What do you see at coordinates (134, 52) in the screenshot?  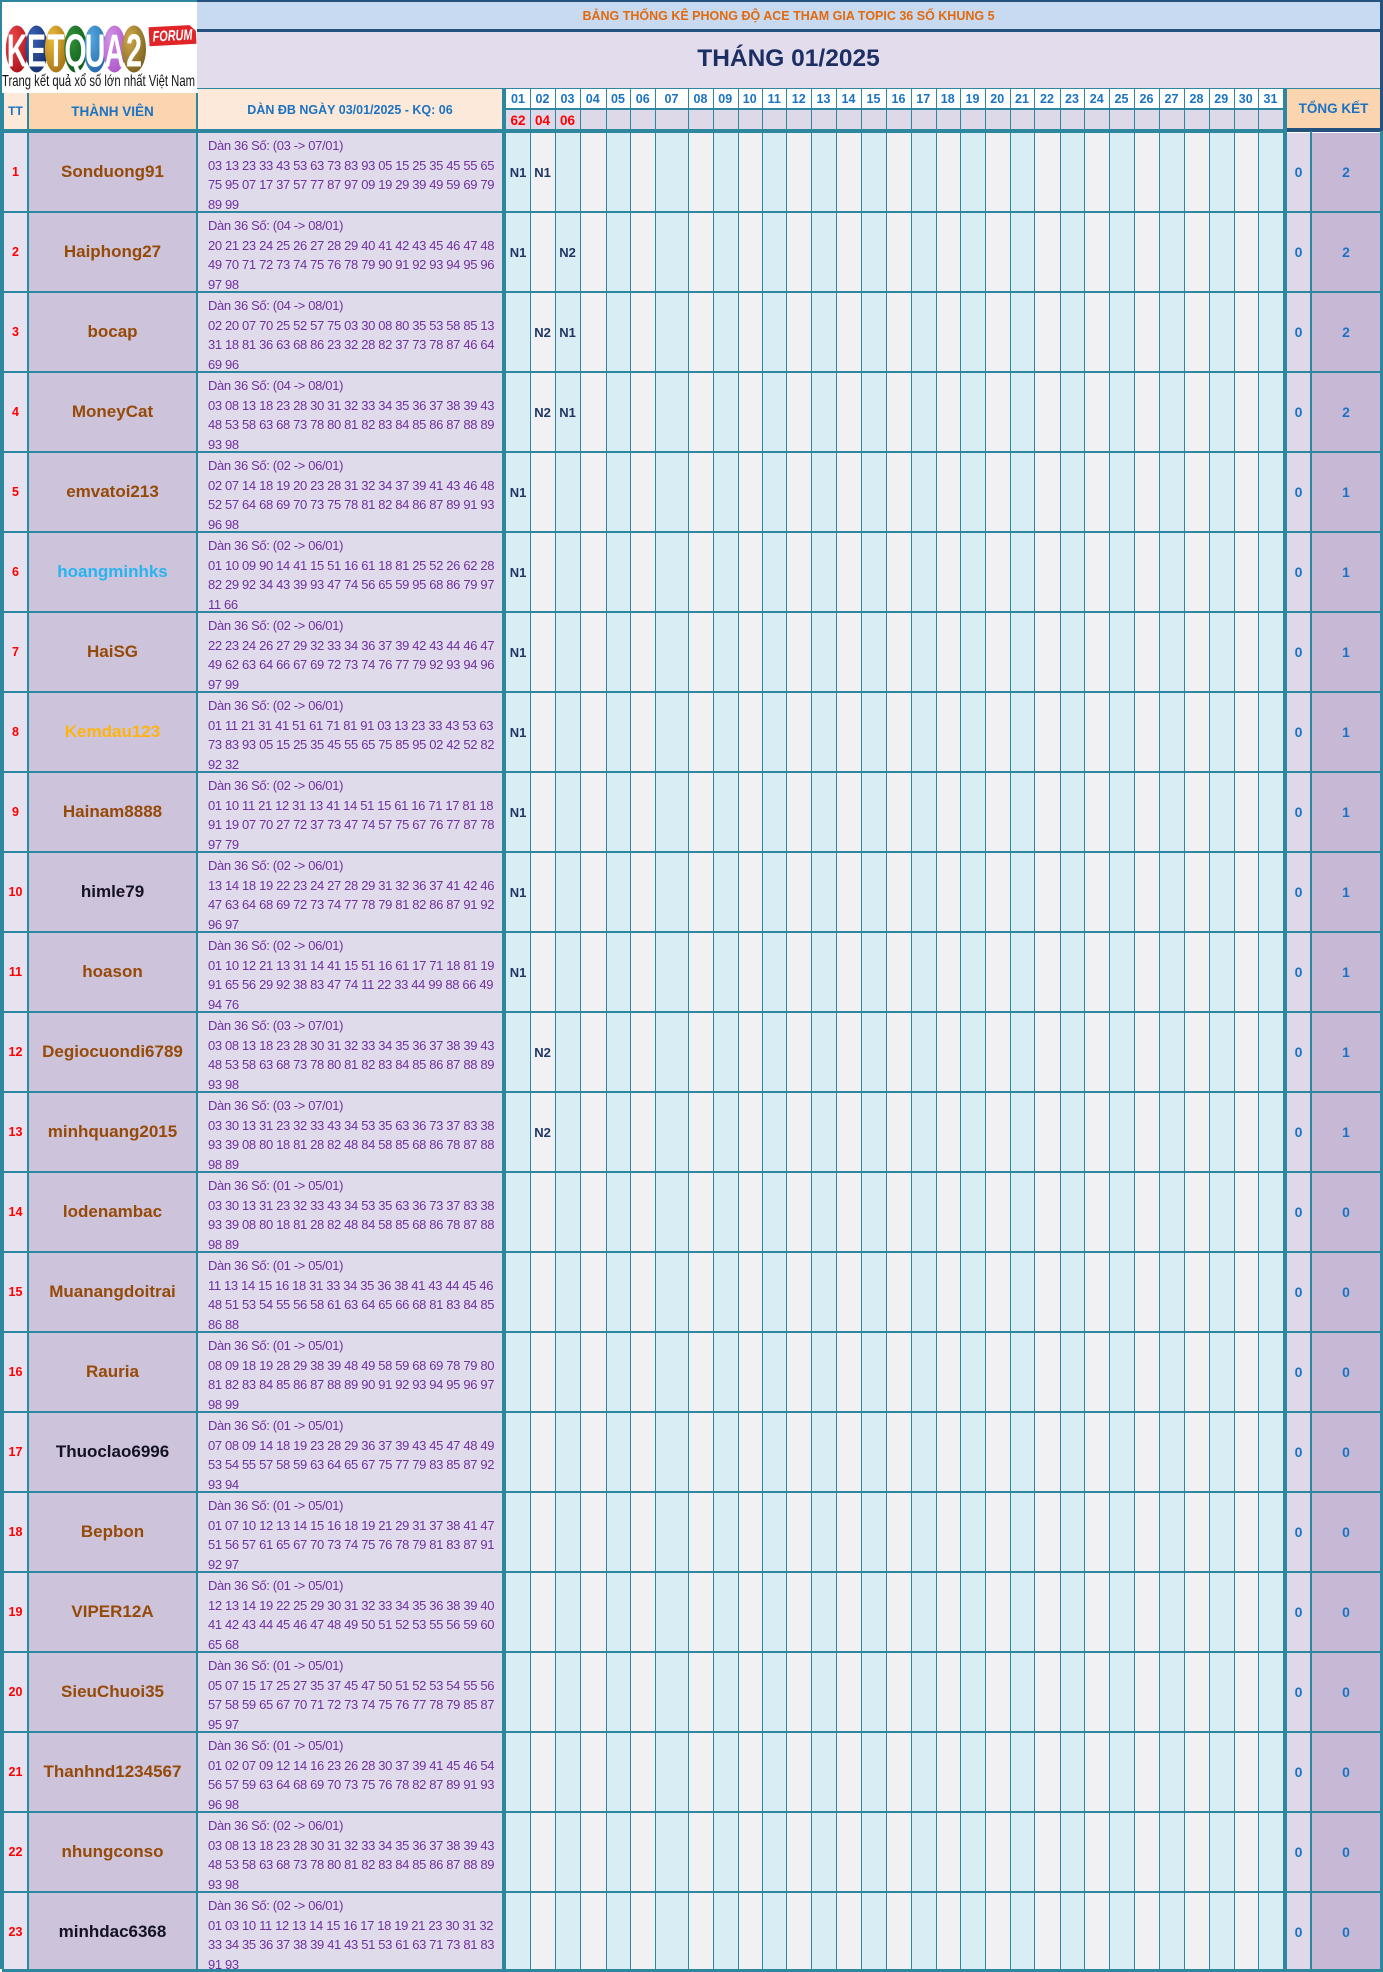 I see `svg-text: 2` at bounding box center [134, 52].